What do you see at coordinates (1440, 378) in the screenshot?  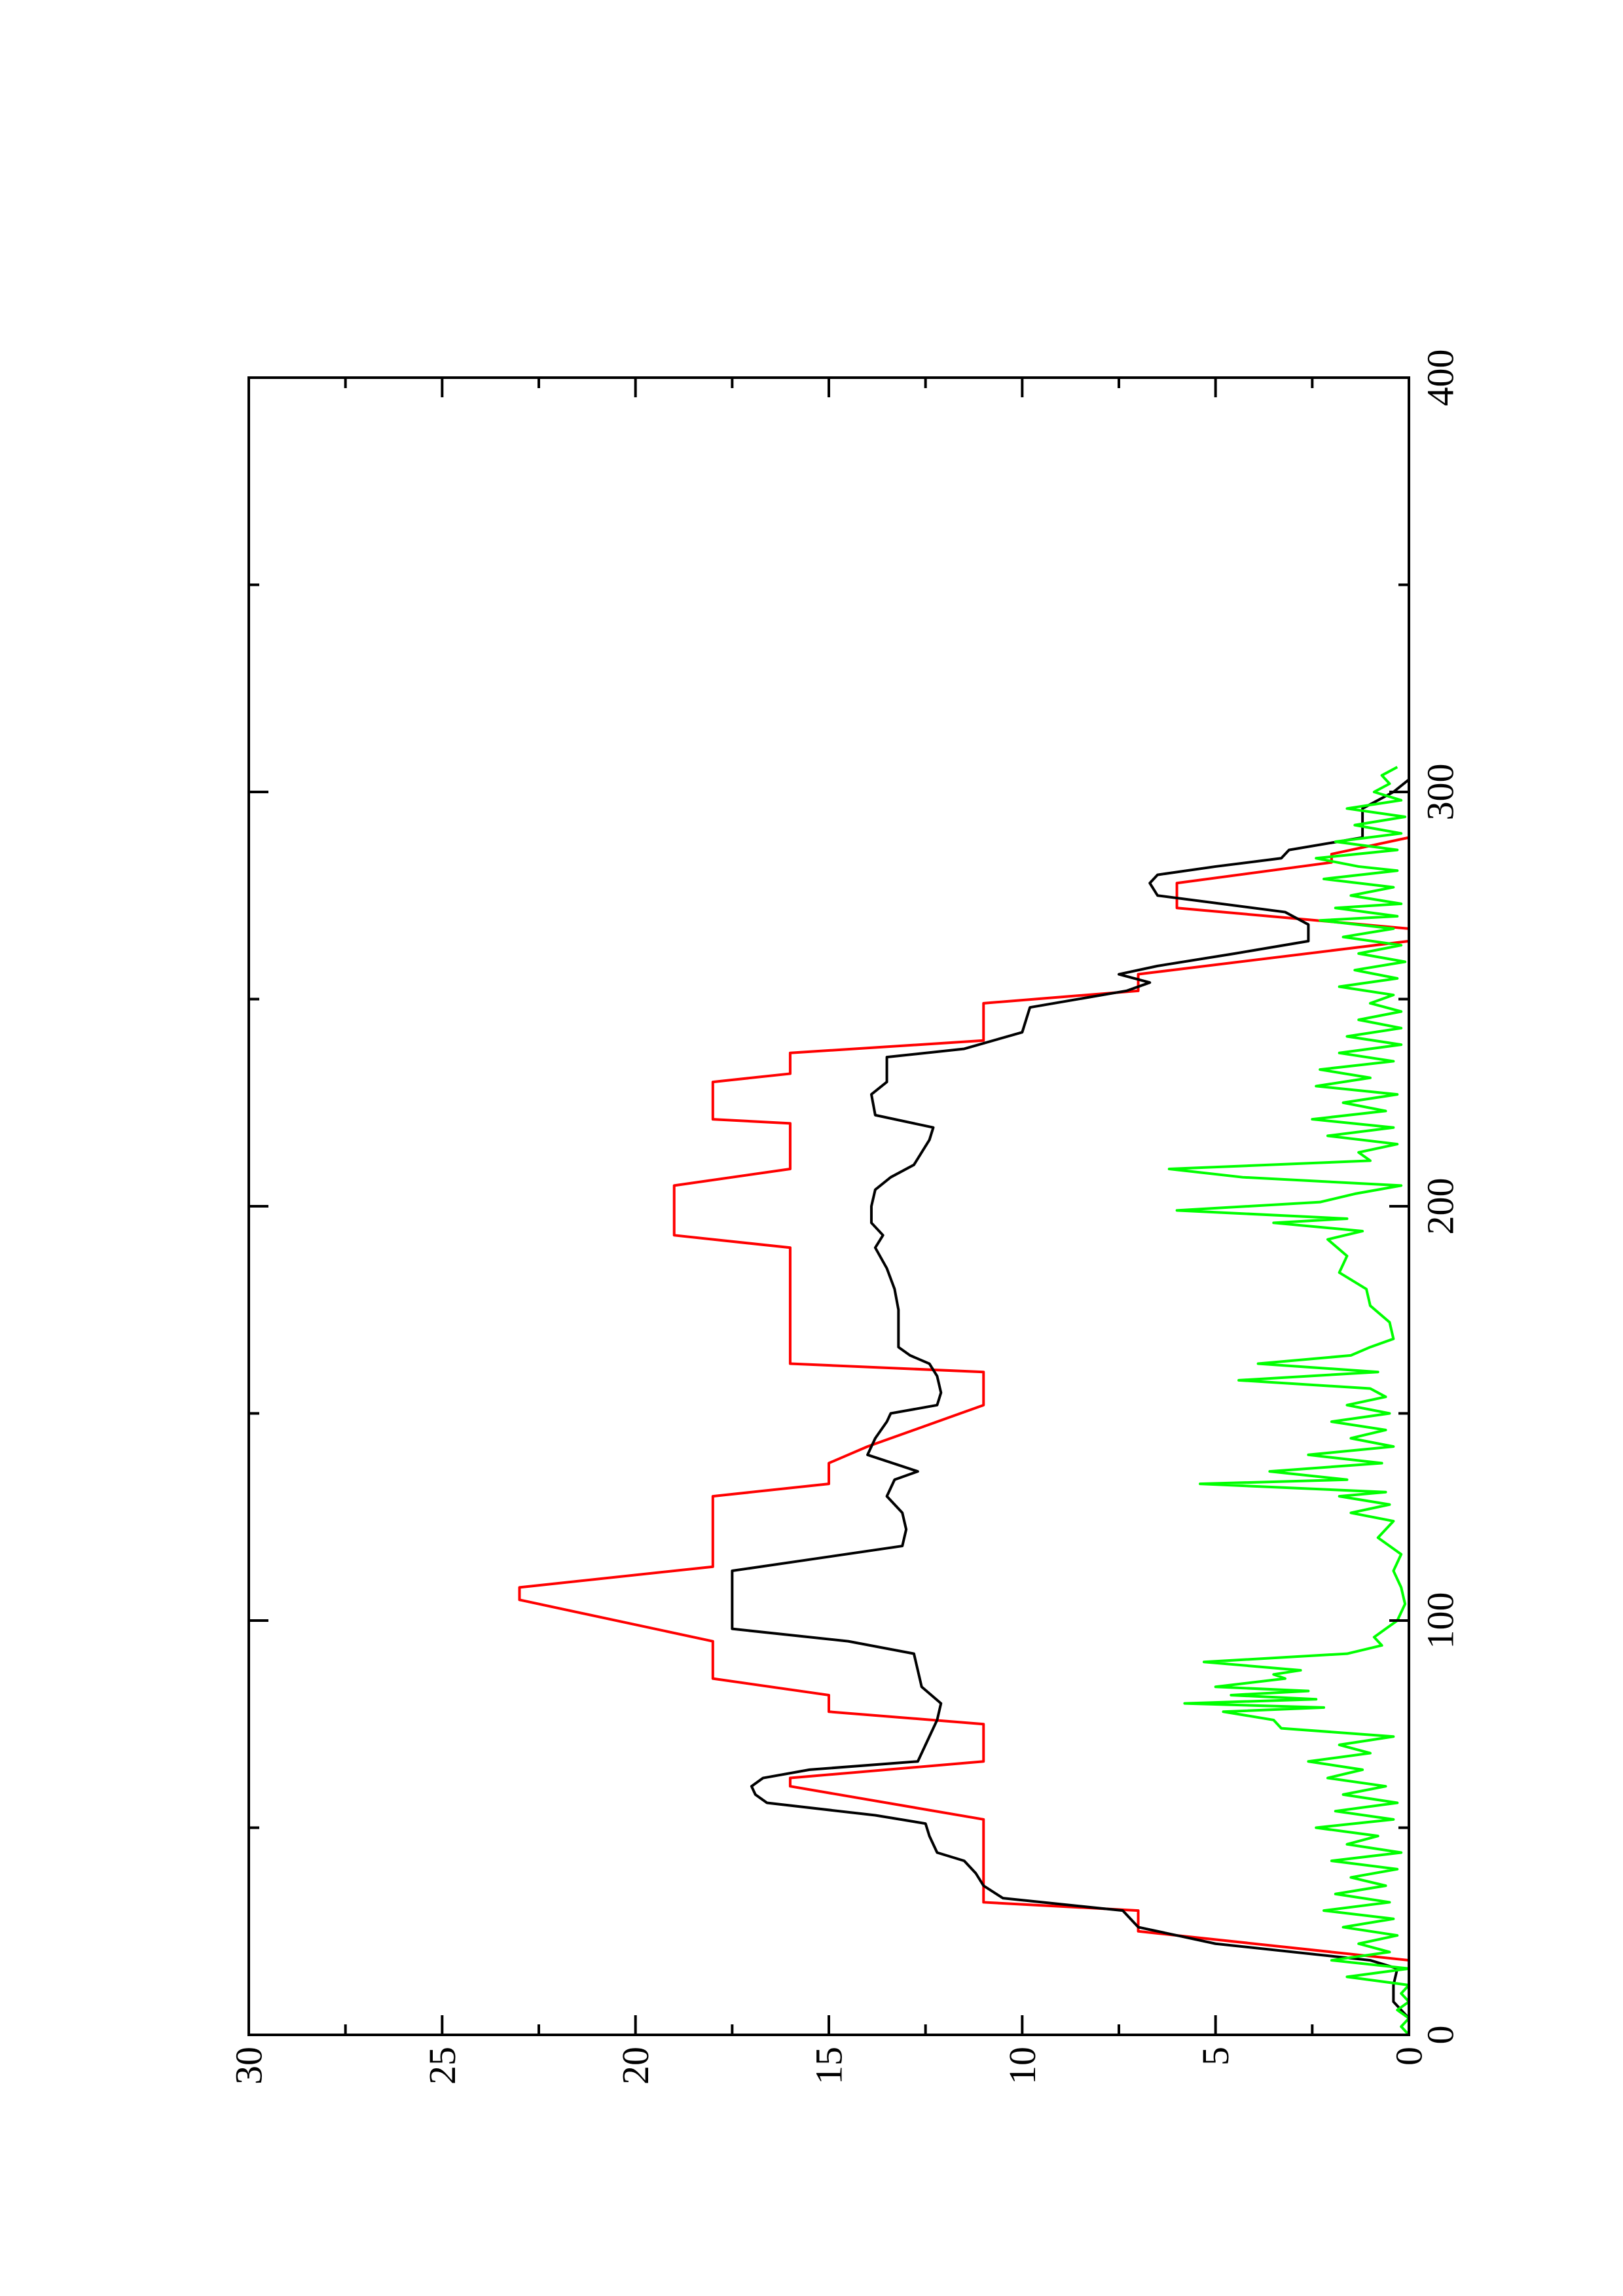 I see `x-tick-label-4: 400` at bounding box center [1440, 378].